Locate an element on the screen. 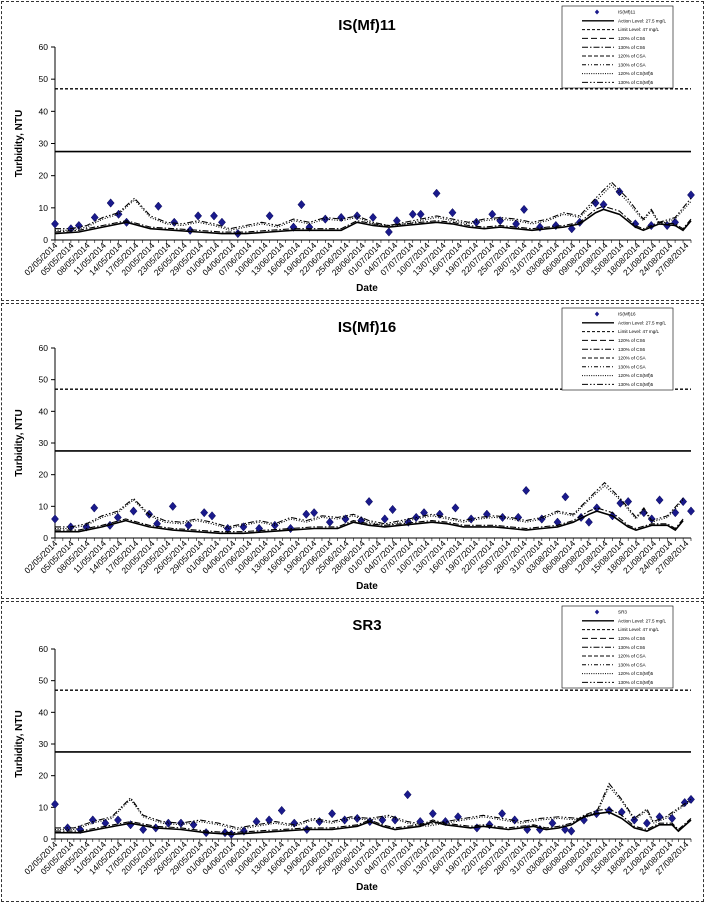 The height and width of the screenshot is (904, 706). legend-label: IS(Mf)16 is located at coordinates (627, 314).